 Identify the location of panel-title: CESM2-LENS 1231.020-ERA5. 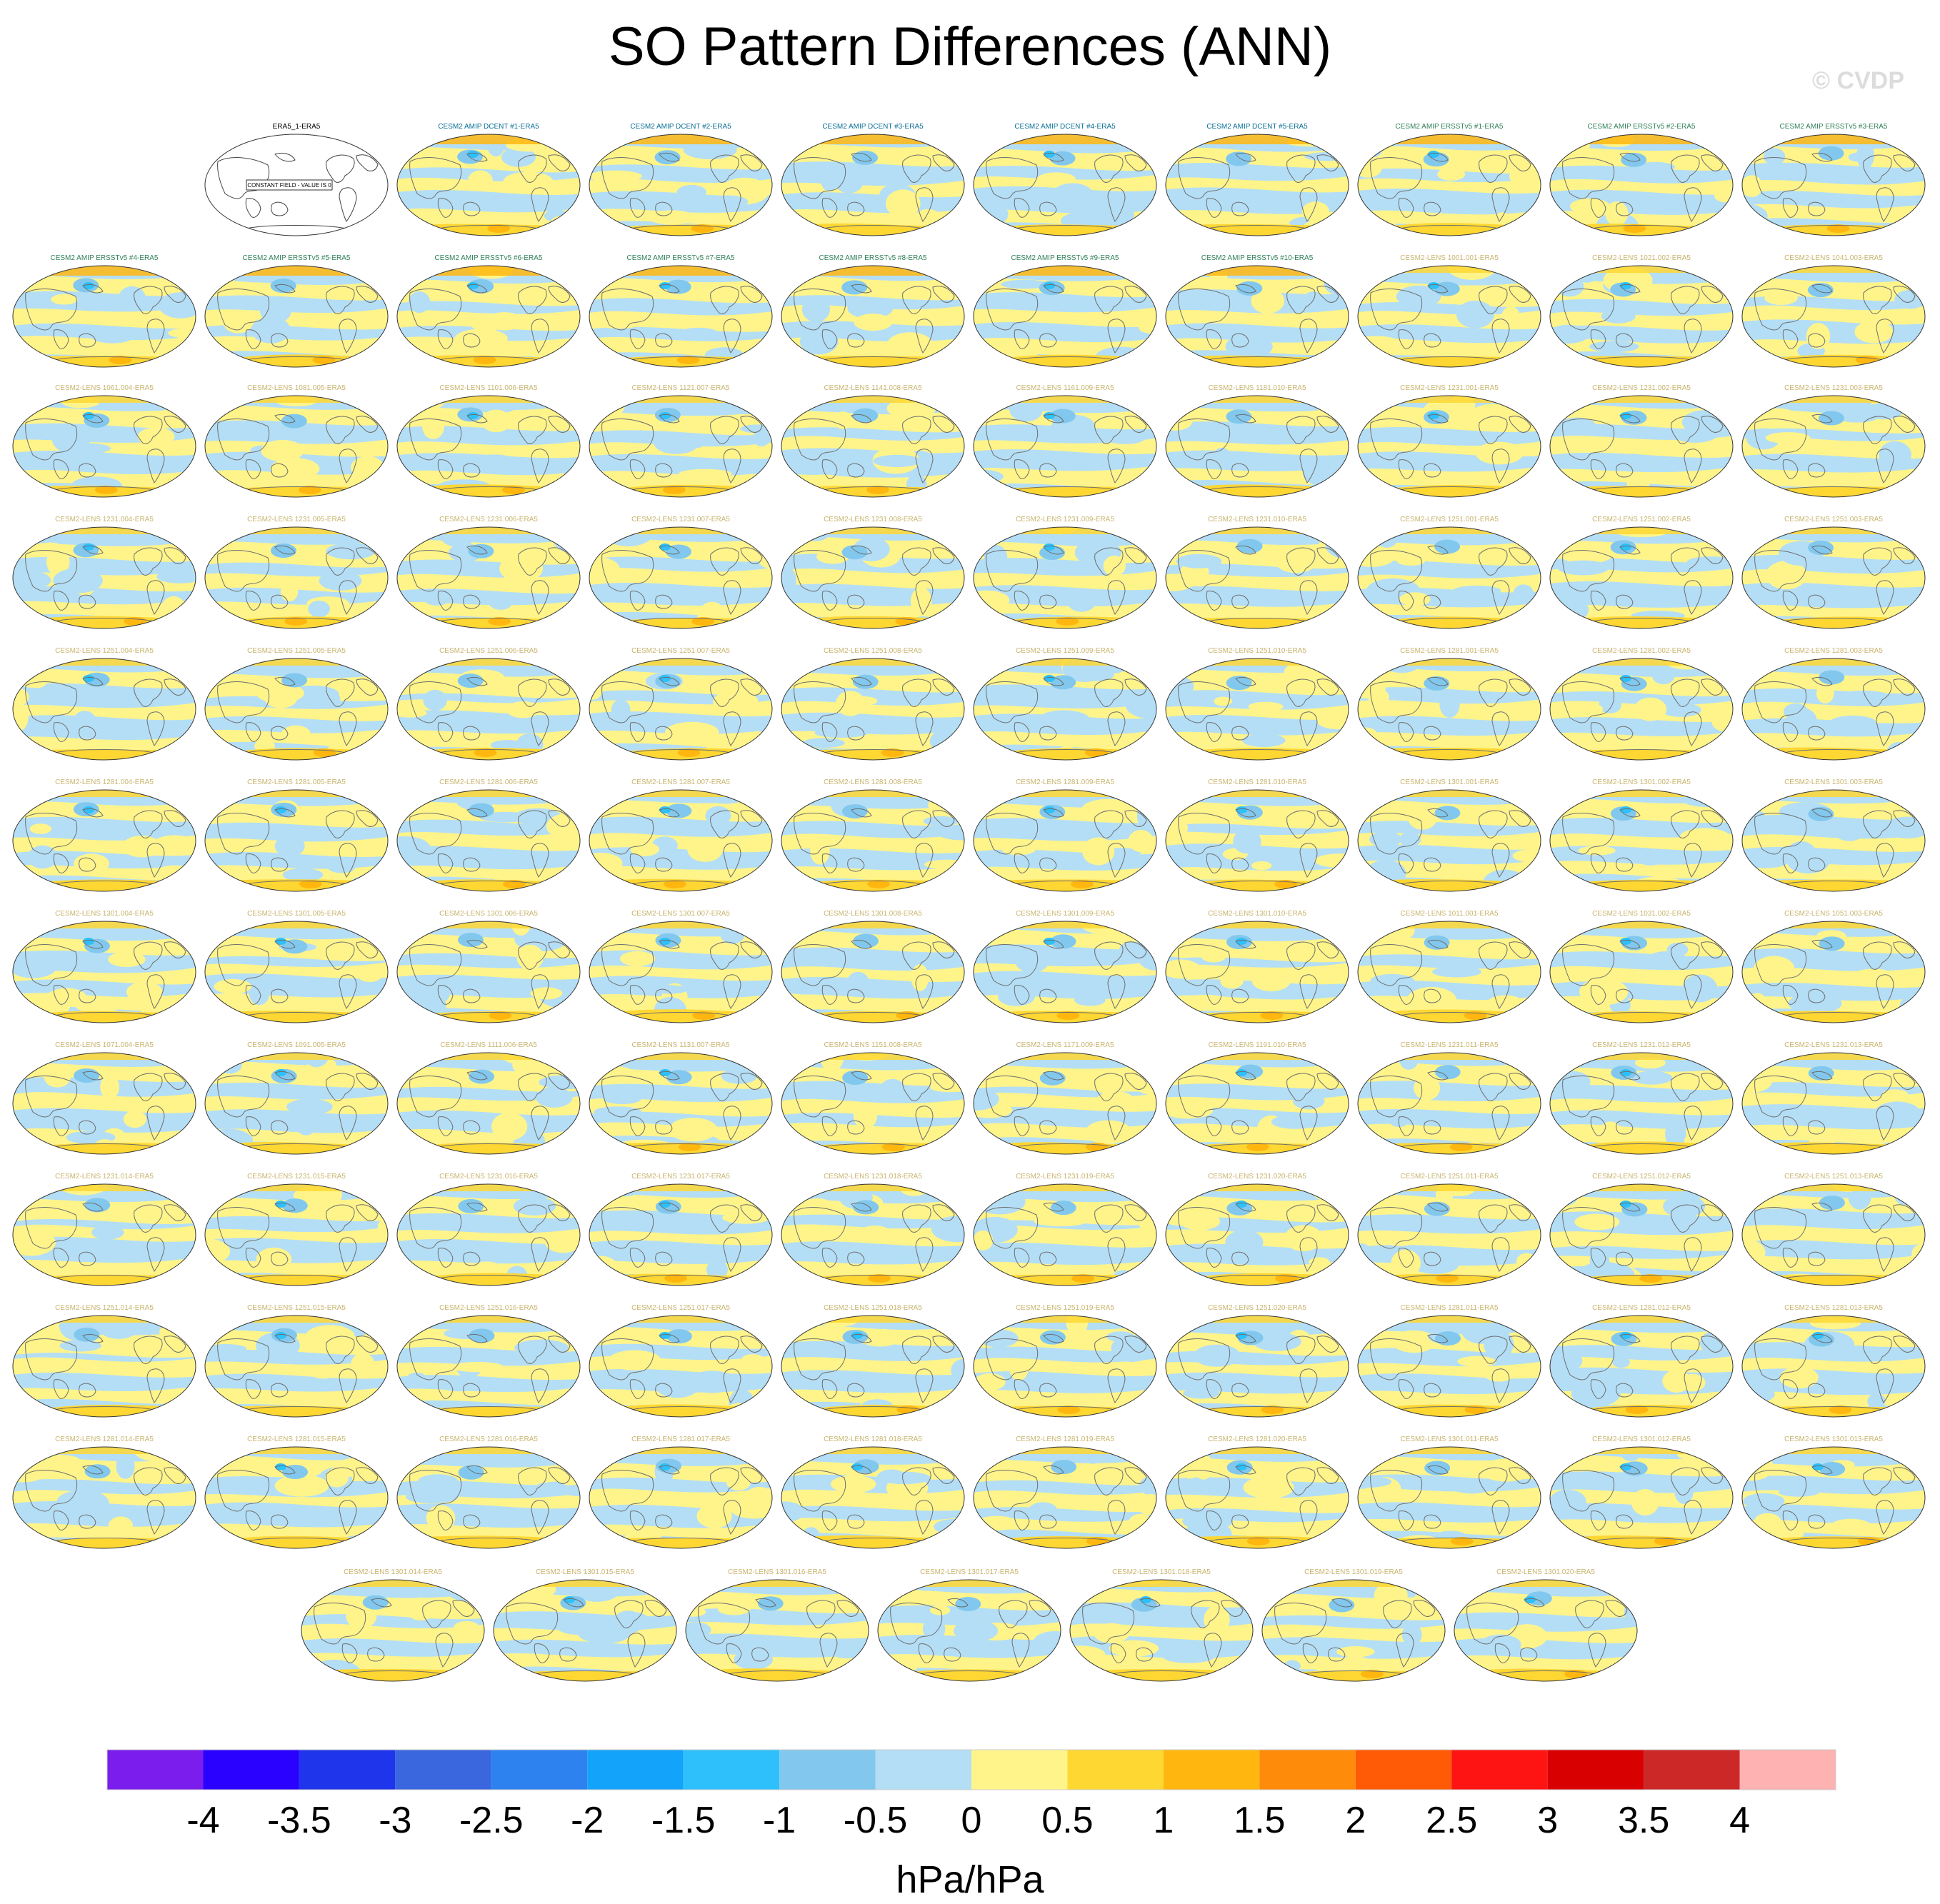
(1257, 1177).